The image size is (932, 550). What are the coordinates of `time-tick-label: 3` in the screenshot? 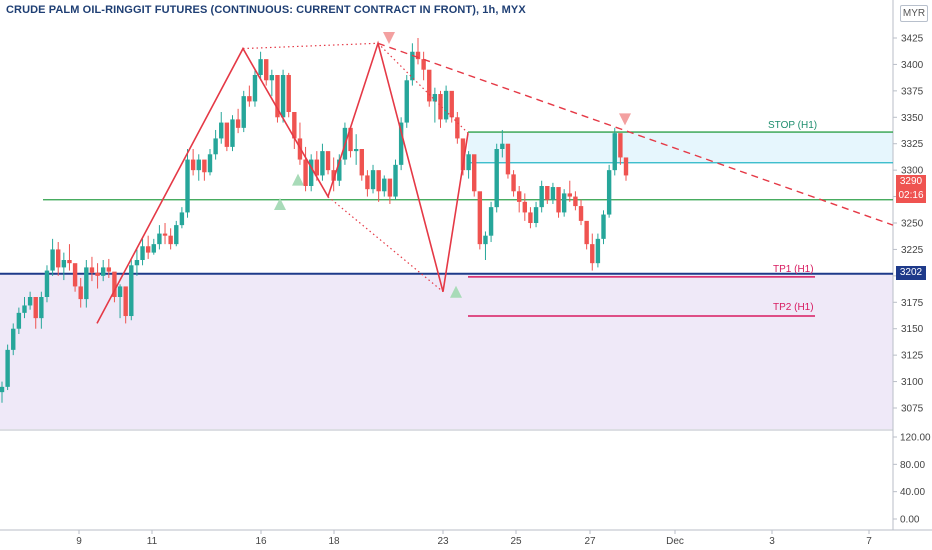 It's located at (772, 541).